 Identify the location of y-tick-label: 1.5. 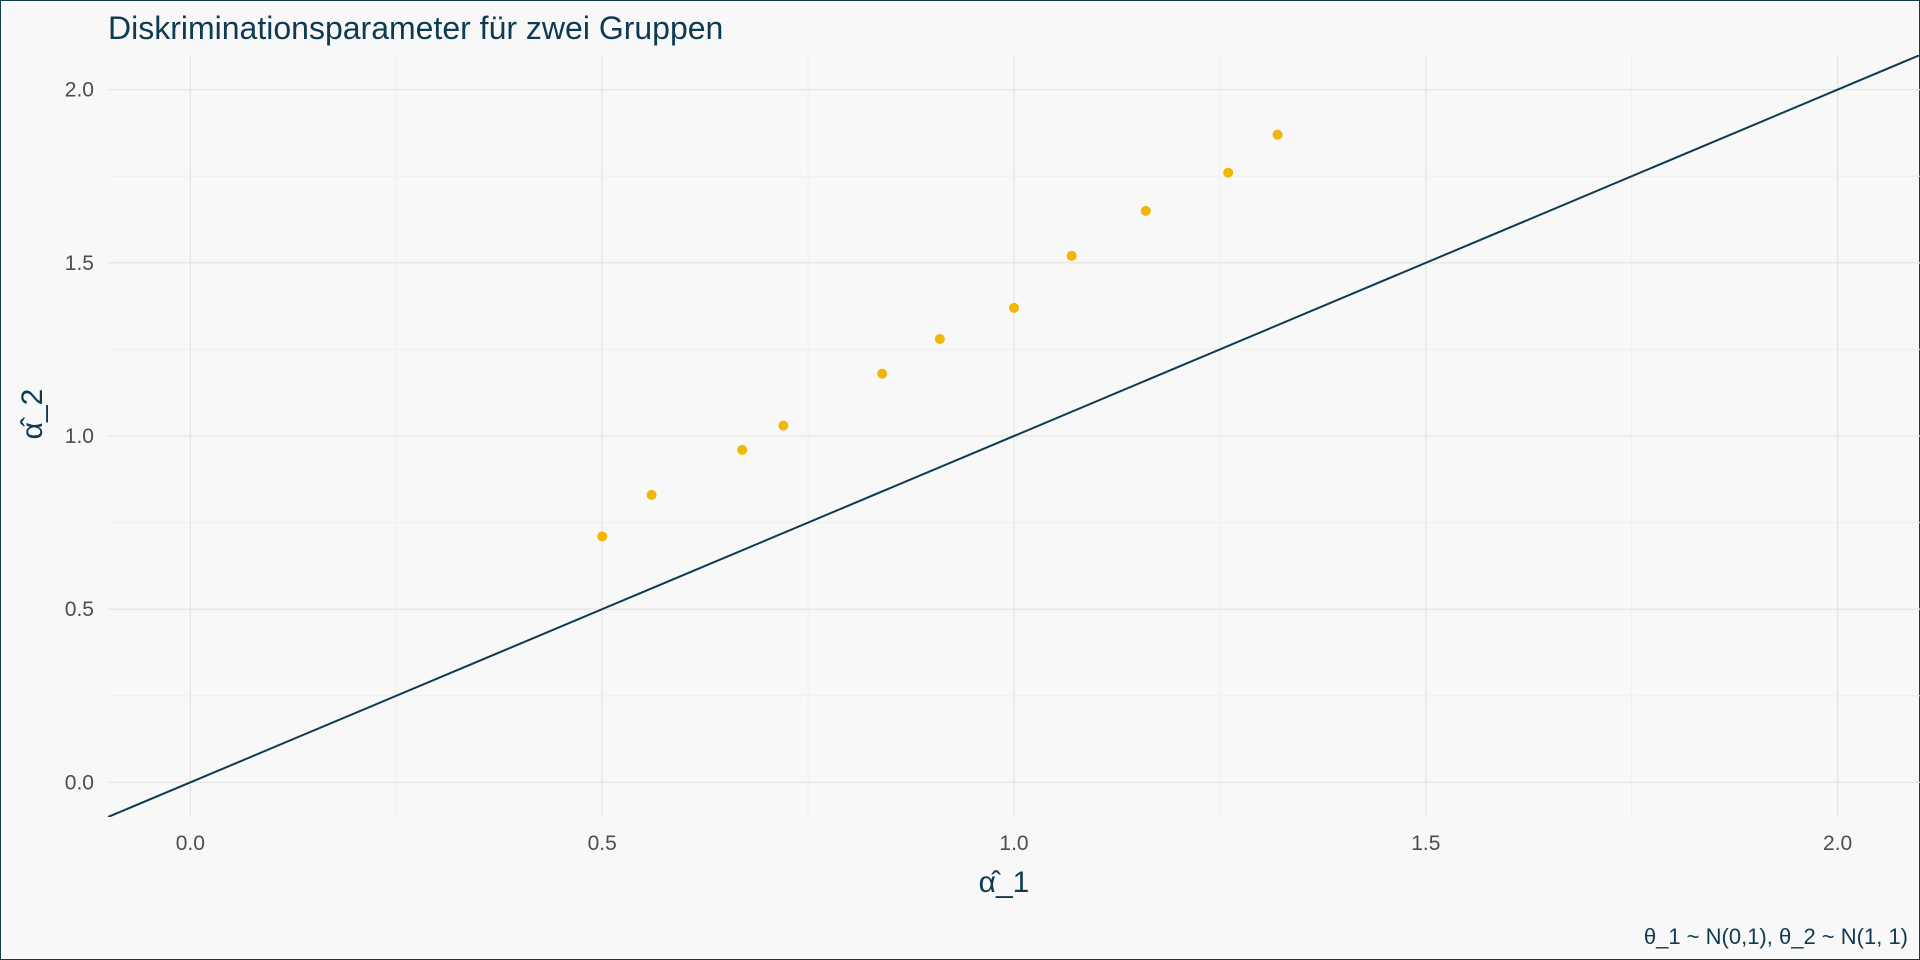
(79, 263).